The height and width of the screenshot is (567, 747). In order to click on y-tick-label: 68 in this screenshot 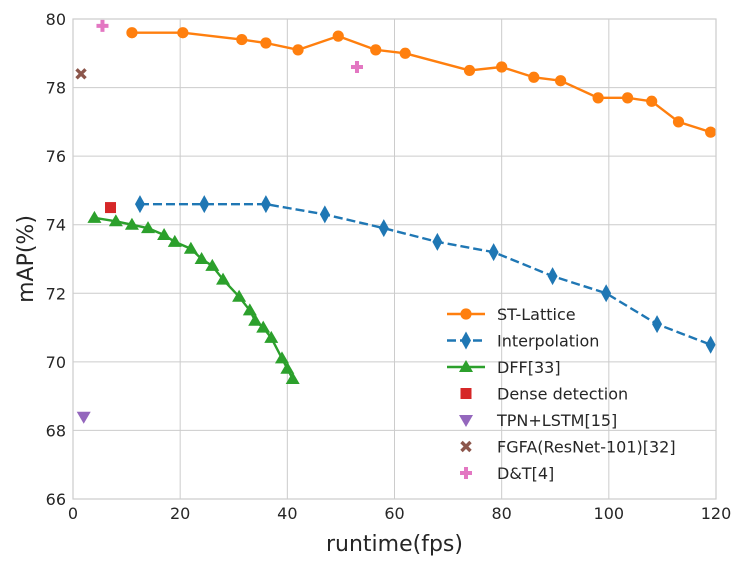, I will do `click(56, 430)`.